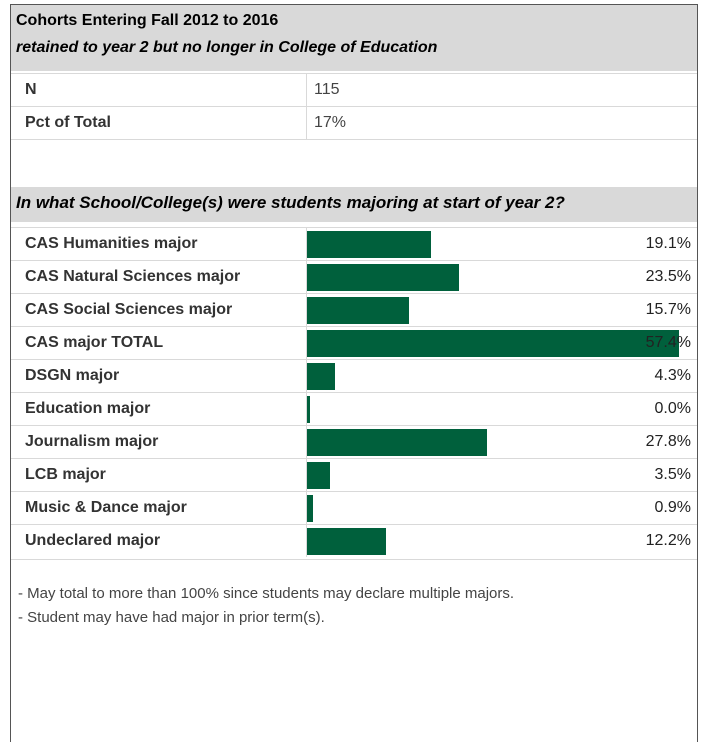 This screenshot has width=704, height=742. Describe the element at coordinates (354, 474) in the screenshot. I see `bar-row: LCB major 3.5%` at that location.